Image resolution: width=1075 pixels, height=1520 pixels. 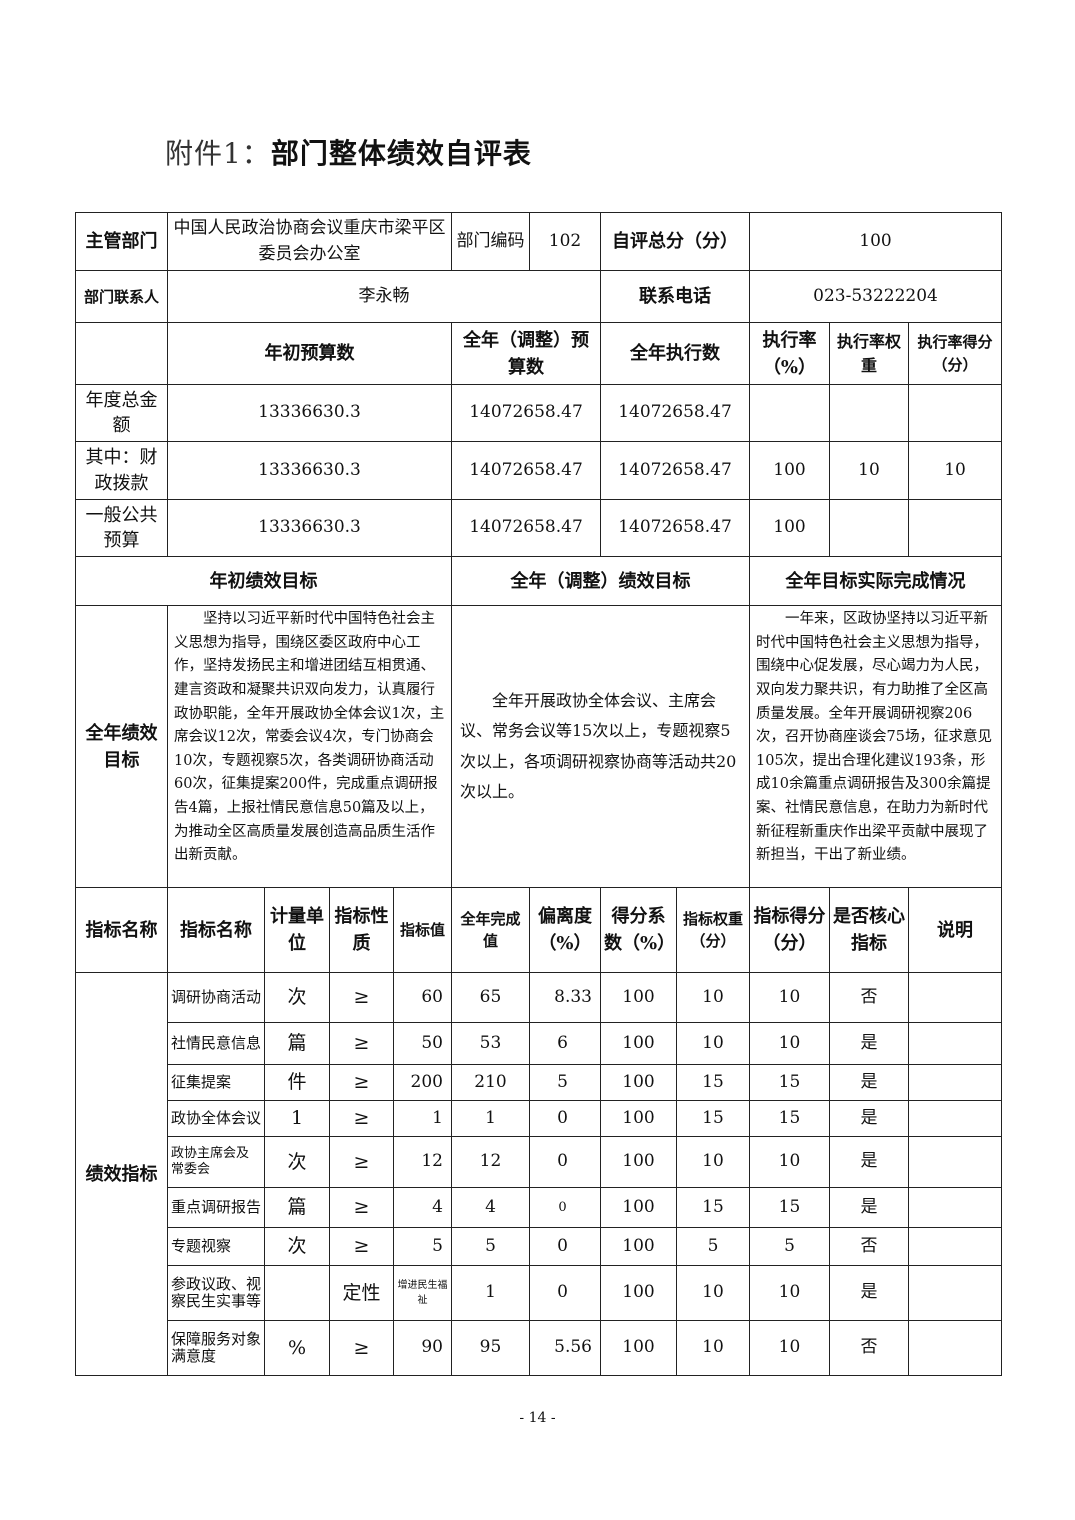 I want to click on metric-row: 专题视察次 ≥5 5 0 100 5 5 否, so click(x=539, y=1246).